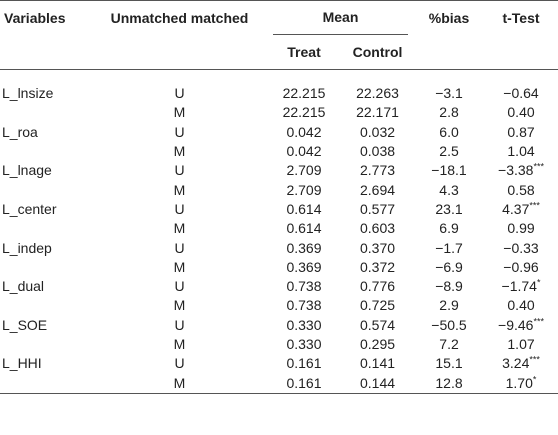 This screenshot has width=558, height=435. What do you see at coordinates (46, 132) in the screenshot?
I see `variable-cell: L_roa` at bounding box center [46, 132].